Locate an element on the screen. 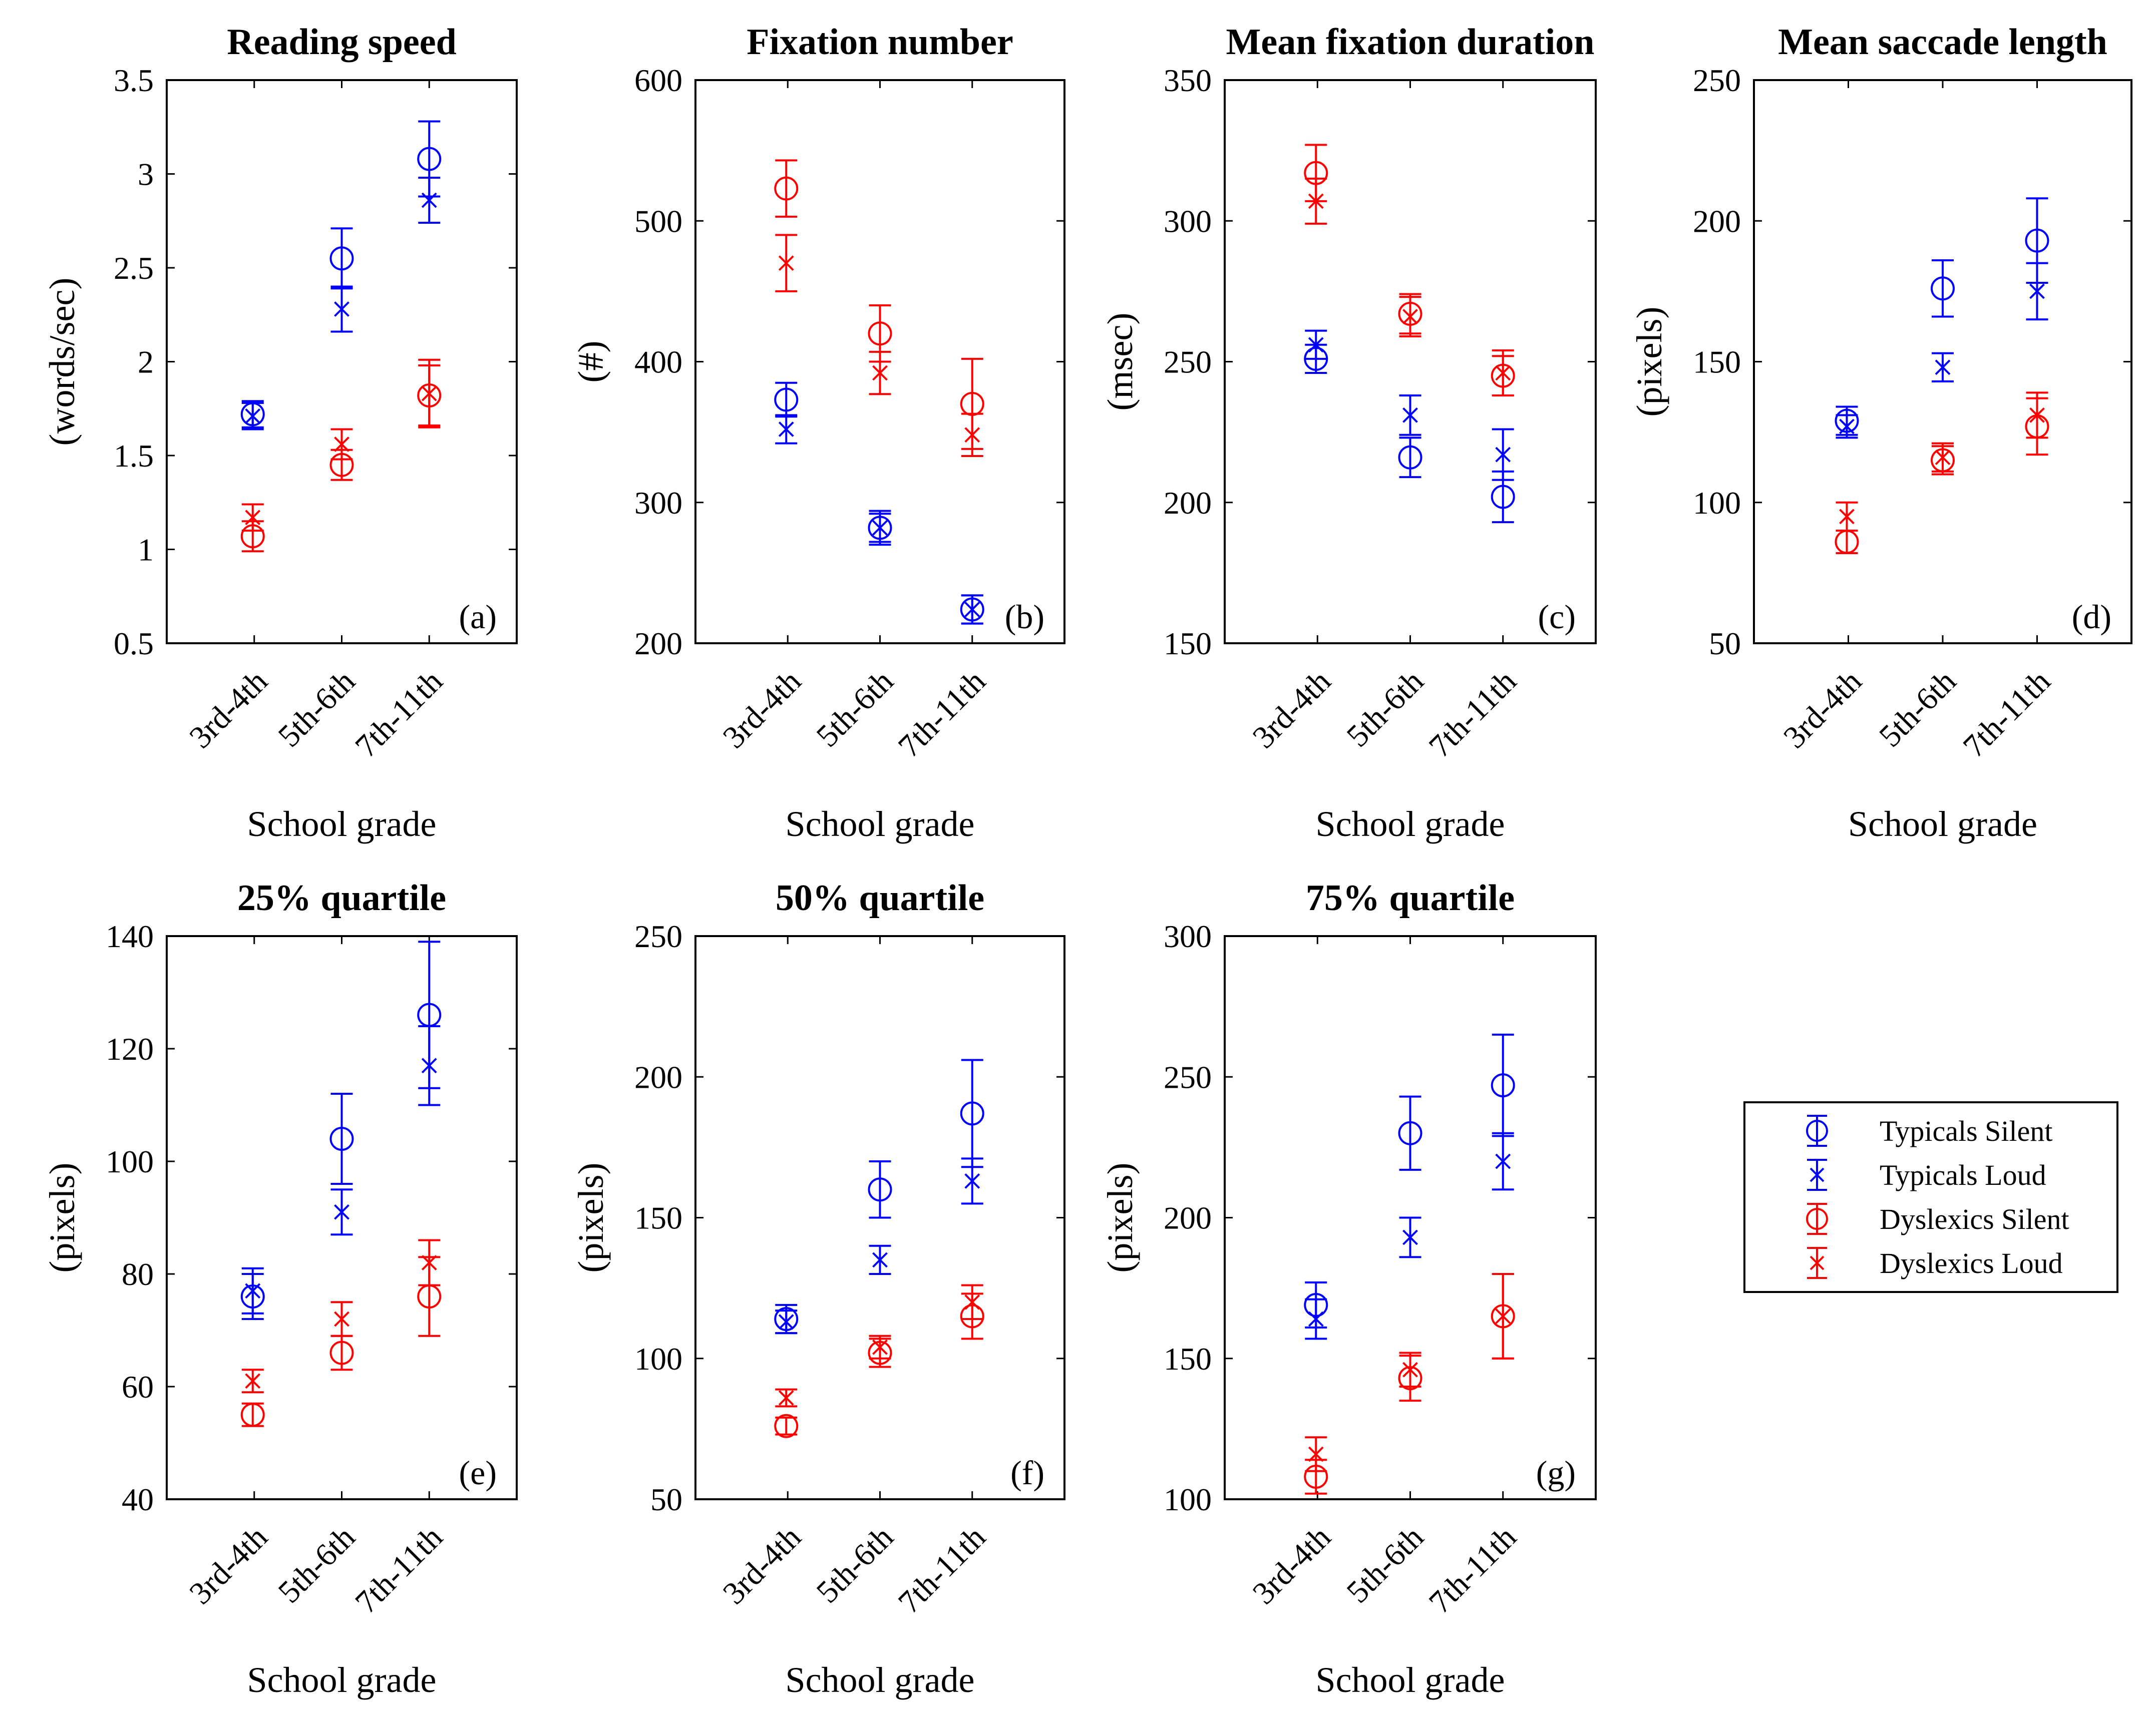  legend-label: Dyslexics Loud is located at coordinates (1971, 1263).